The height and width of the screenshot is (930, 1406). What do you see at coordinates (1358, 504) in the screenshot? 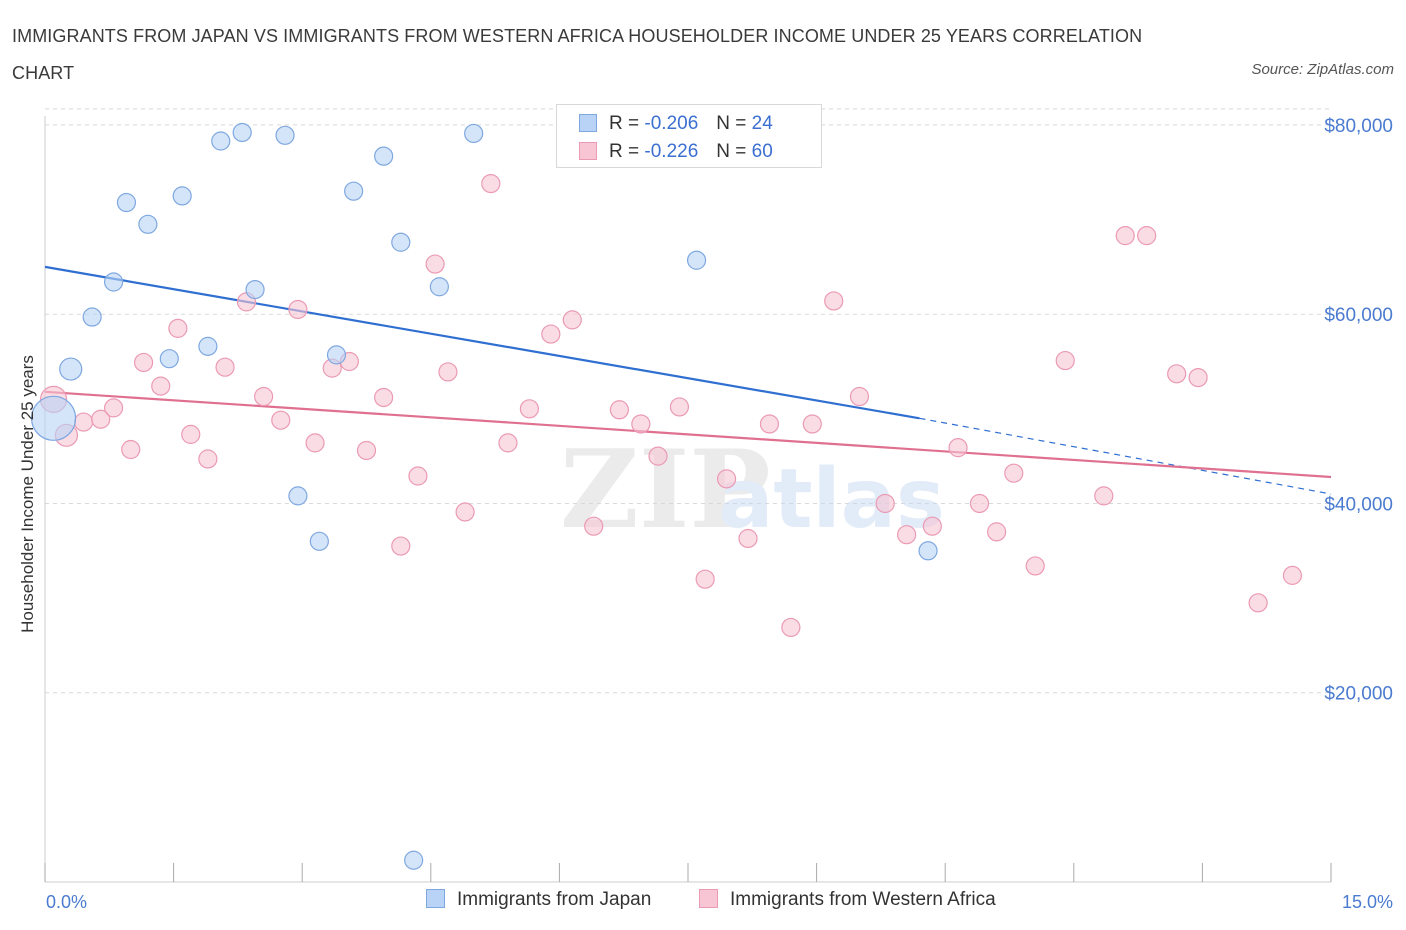
I see `y-tick-label: $40,000` at bounding box center [1358, 504].